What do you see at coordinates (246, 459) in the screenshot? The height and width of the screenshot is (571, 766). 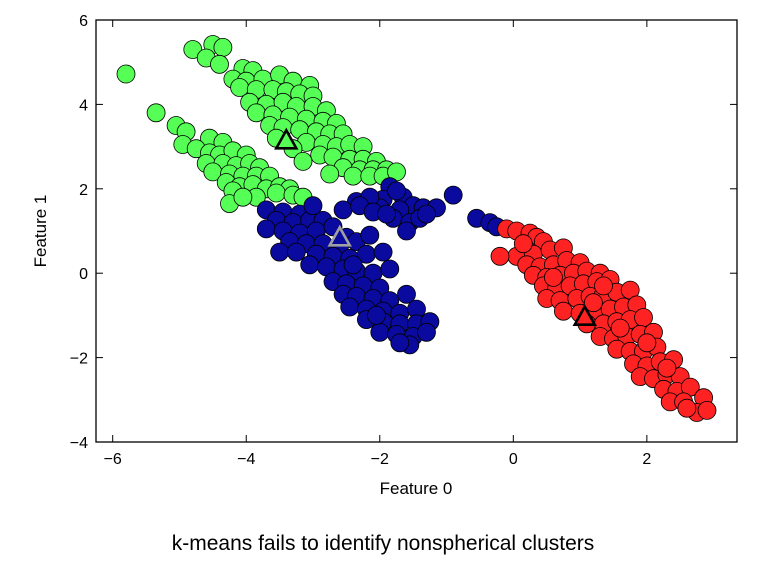 I see `x-tick-label: −4` at bounding box center [246, 459].